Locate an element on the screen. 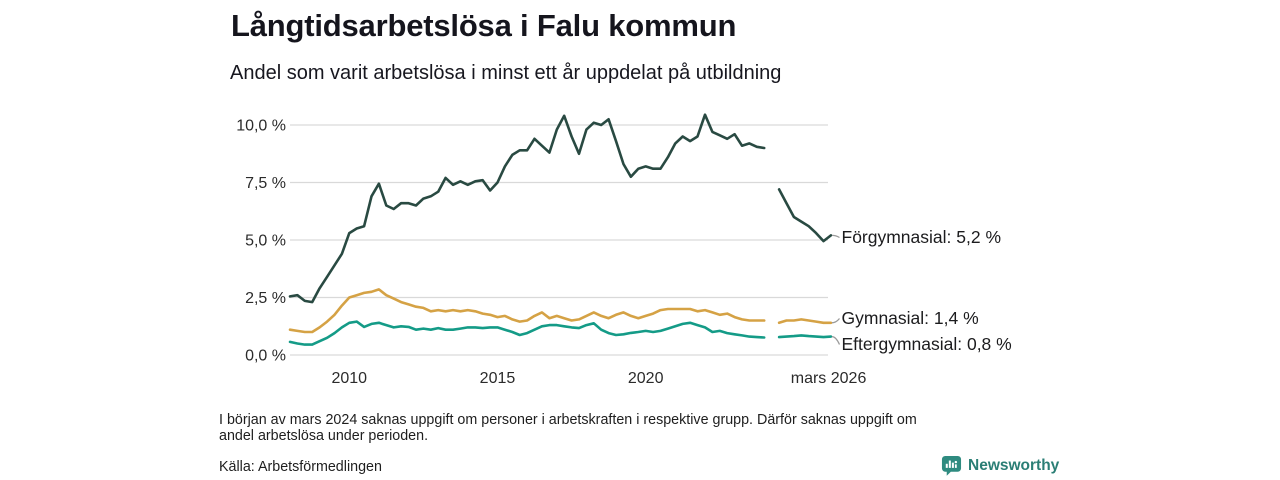 This screenshot has width=1280, height=480. newsworthy-logo: Newsworthy is located at coordinates (1000, 465).